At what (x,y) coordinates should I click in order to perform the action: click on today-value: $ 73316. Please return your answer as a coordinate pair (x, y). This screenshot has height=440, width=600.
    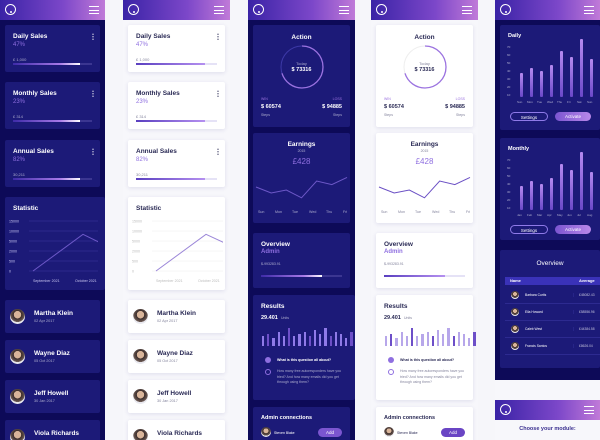
    Looking at the image, I should click on (301, 70).